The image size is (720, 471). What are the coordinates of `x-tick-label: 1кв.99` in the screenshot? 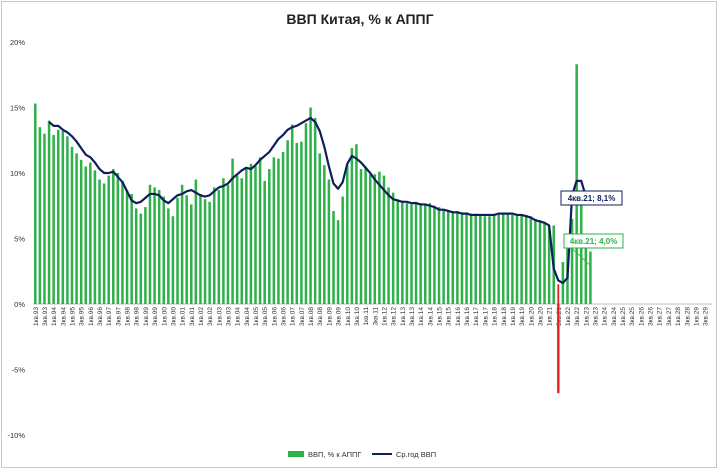 It's located at (146, 316).